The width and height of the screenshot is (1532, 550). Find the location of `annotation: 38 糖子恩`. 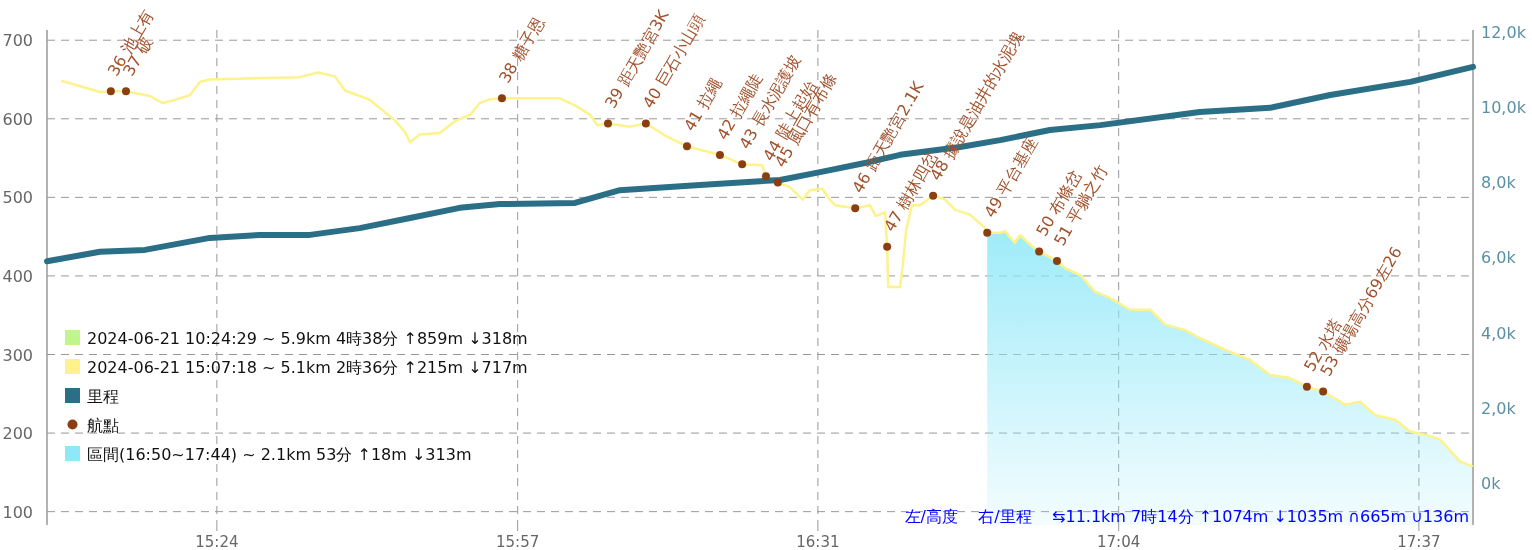

annotation: 38 糖子恩 is located at coordinates (521, 50).